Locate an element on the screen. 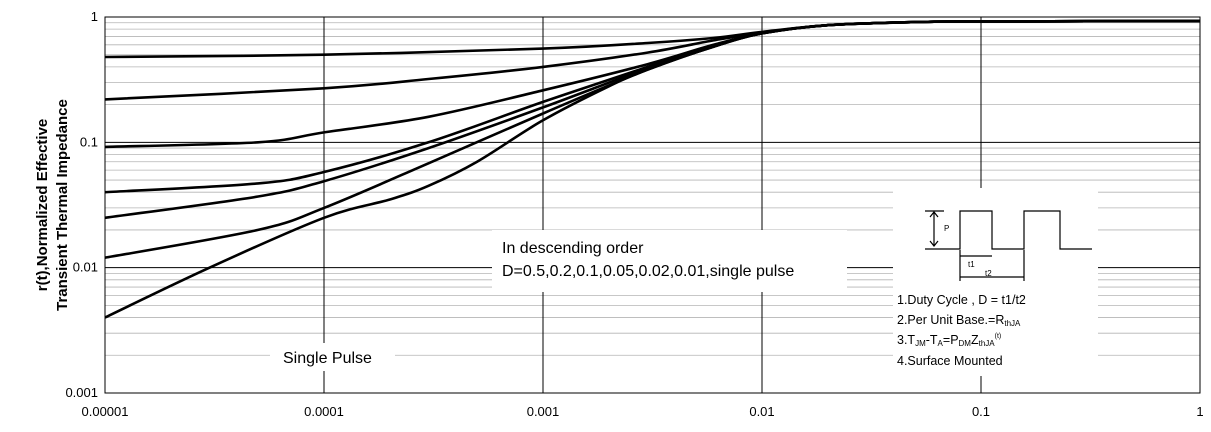  y-axis-label-line2: Transient Thermal Impedance is located at coordinates (62, 205).